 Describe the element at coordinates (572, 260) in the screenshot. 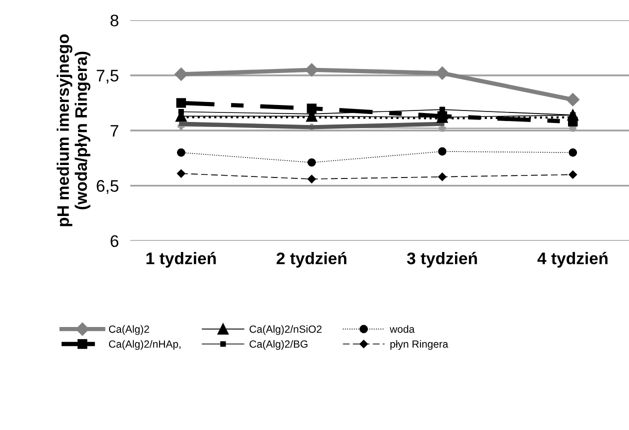

I see `x-tick-label: 4 tydzień` at that location.